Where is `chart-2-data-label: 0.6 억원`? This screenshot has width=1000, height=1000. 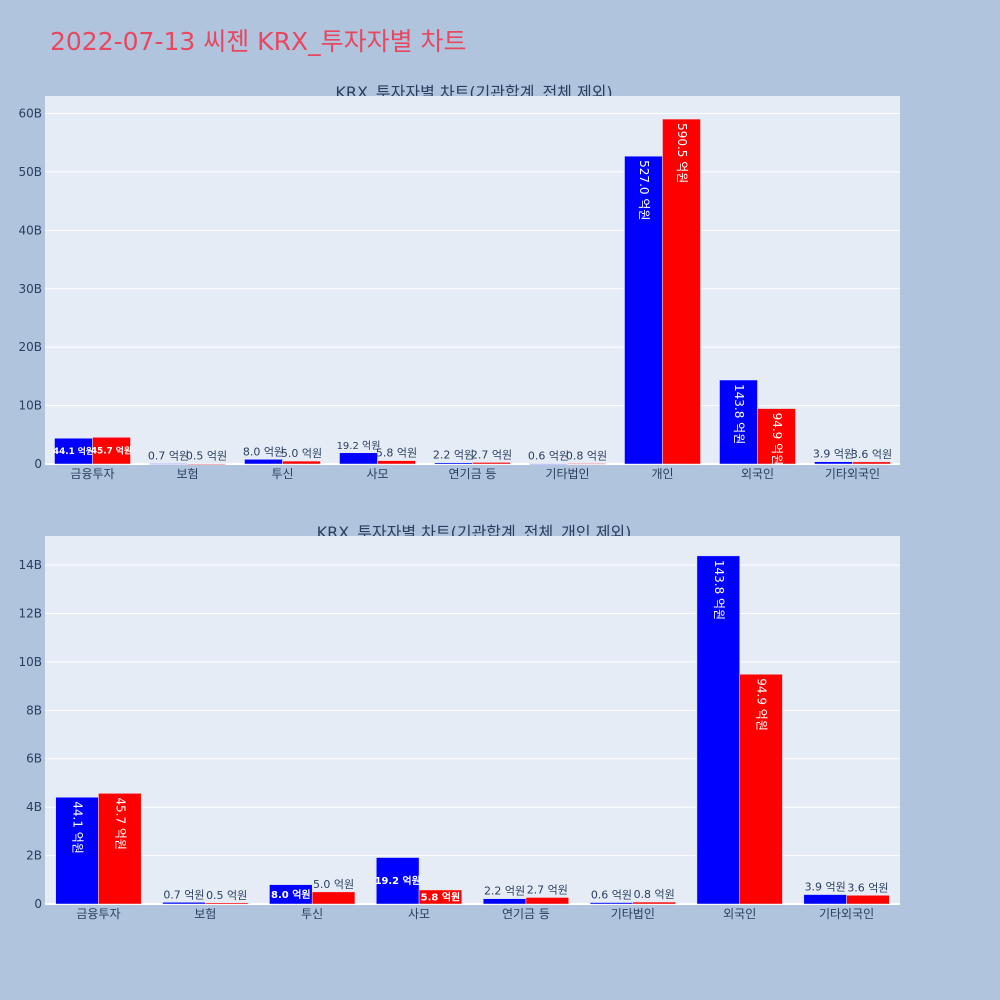
chart-2-data-label: 0.6 억원 is located at coordinates (611, 895).